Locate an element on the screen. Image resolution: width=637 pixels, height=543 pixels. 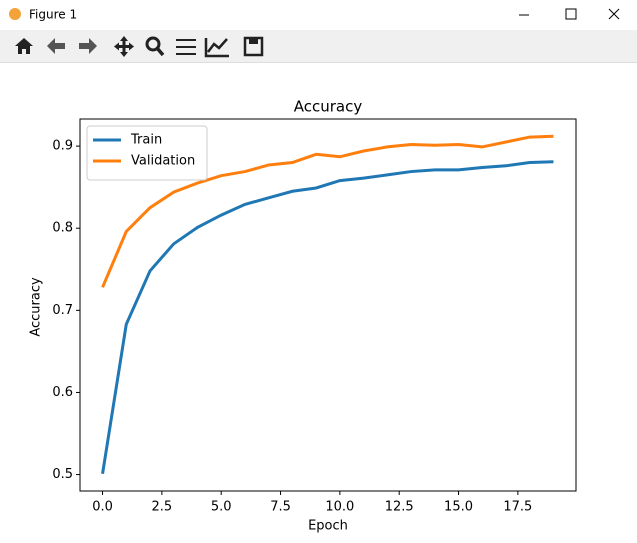
maximize-button is located at coordinates (571, 14).